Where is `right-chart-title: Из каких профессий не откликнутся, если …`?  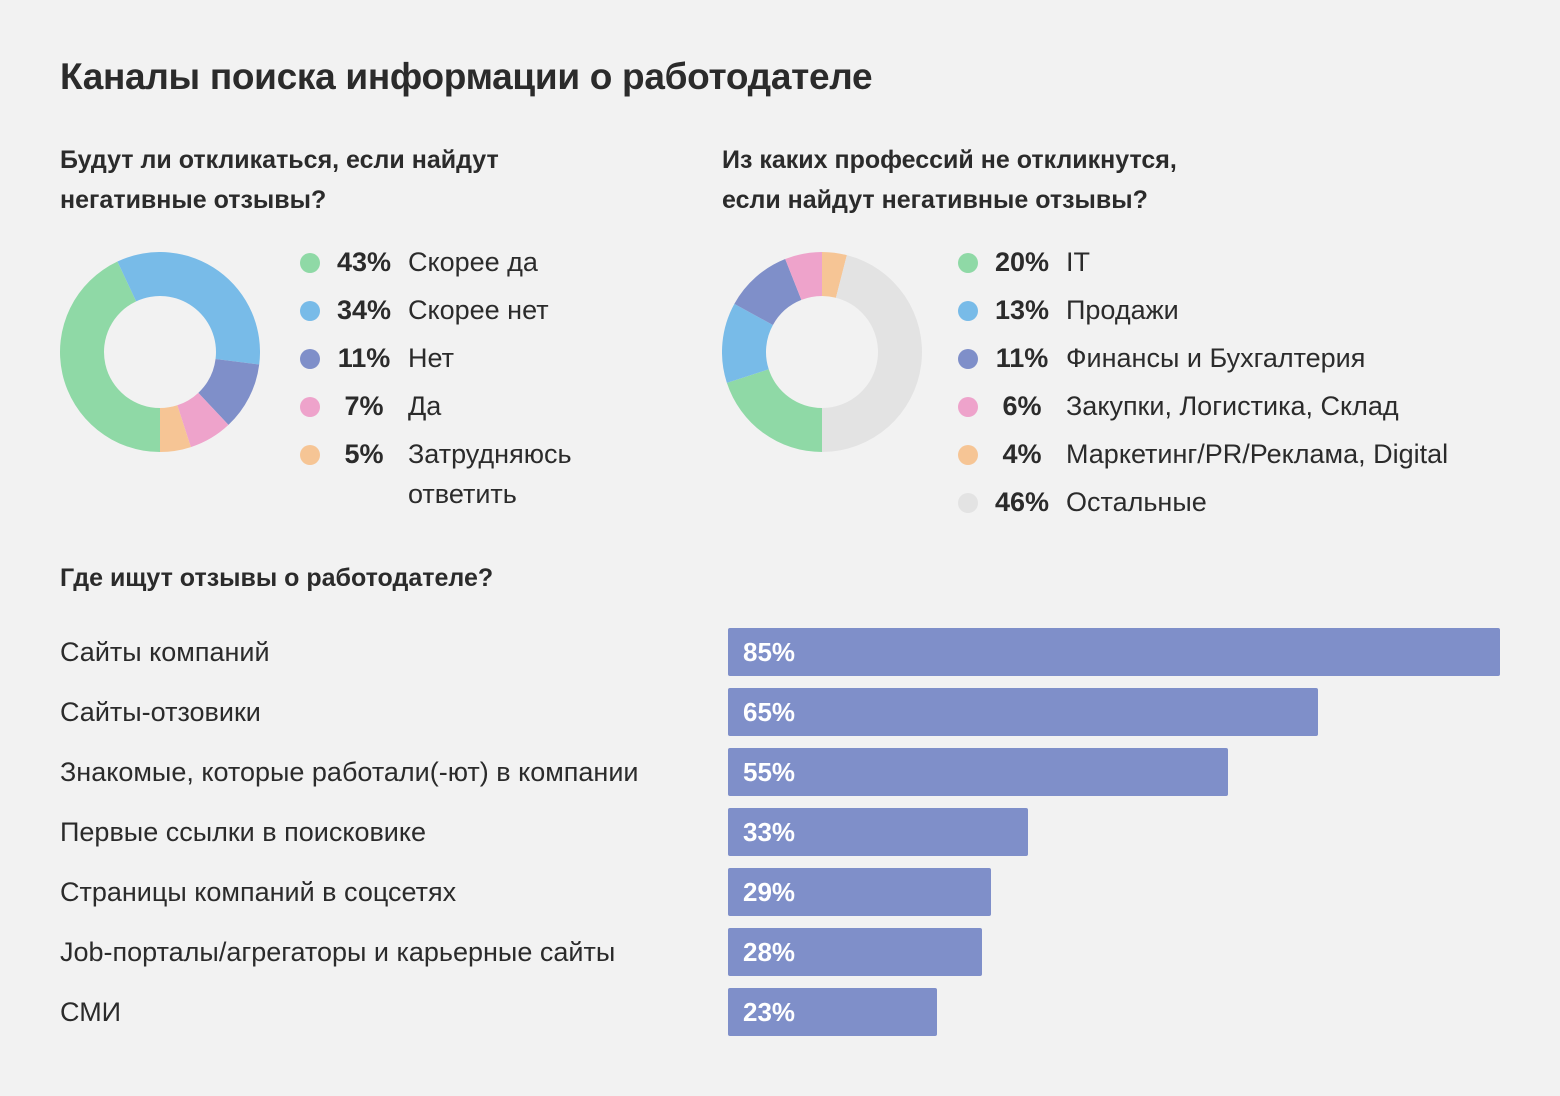
right-chart-title: Из каких профессий не откликнутся, если … is located at coordinates (949, 180).